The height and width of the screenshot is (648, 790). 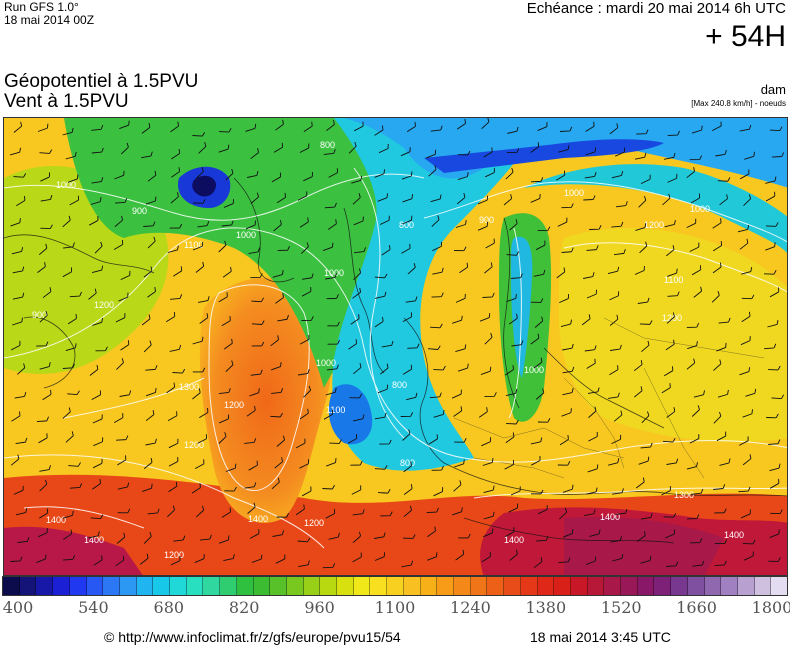 What do you see at coordinates (234, 405) in the screenshot?
I see `contour-label: 1200` at bounding box center [234, 405].